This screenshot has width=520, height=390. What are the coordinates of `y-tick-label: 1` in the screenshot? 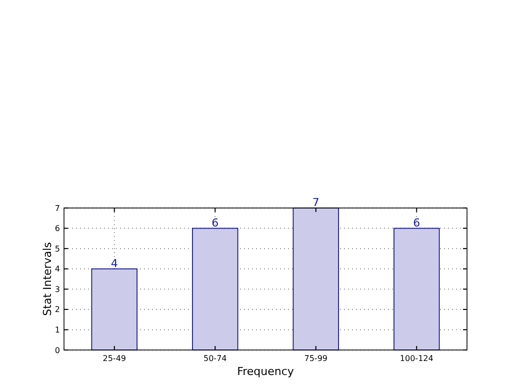 It's located at (57, 330).